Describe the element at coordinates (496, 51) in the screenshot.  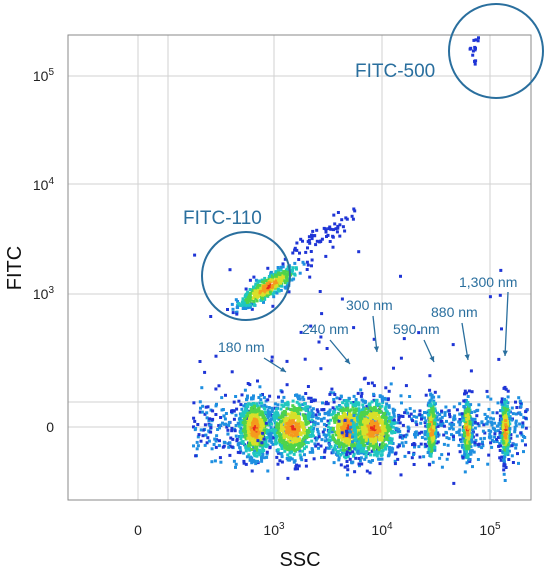
I see `fitc-500-circle` at that location.